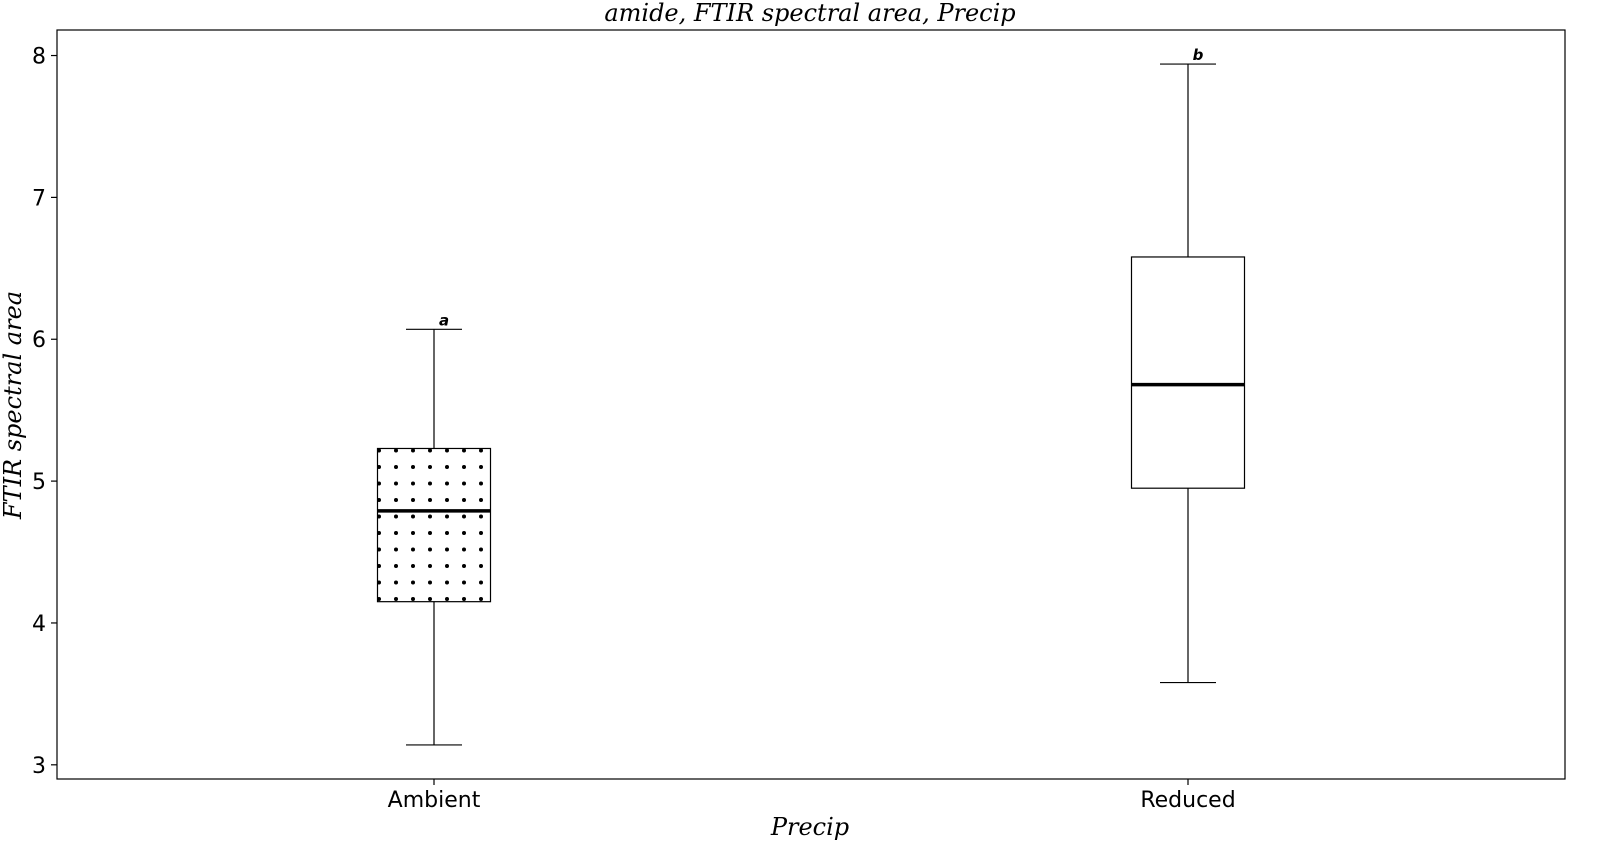 The image size is (1611, 866). I want to click on y-tick-label: 6, so click(39, 340).